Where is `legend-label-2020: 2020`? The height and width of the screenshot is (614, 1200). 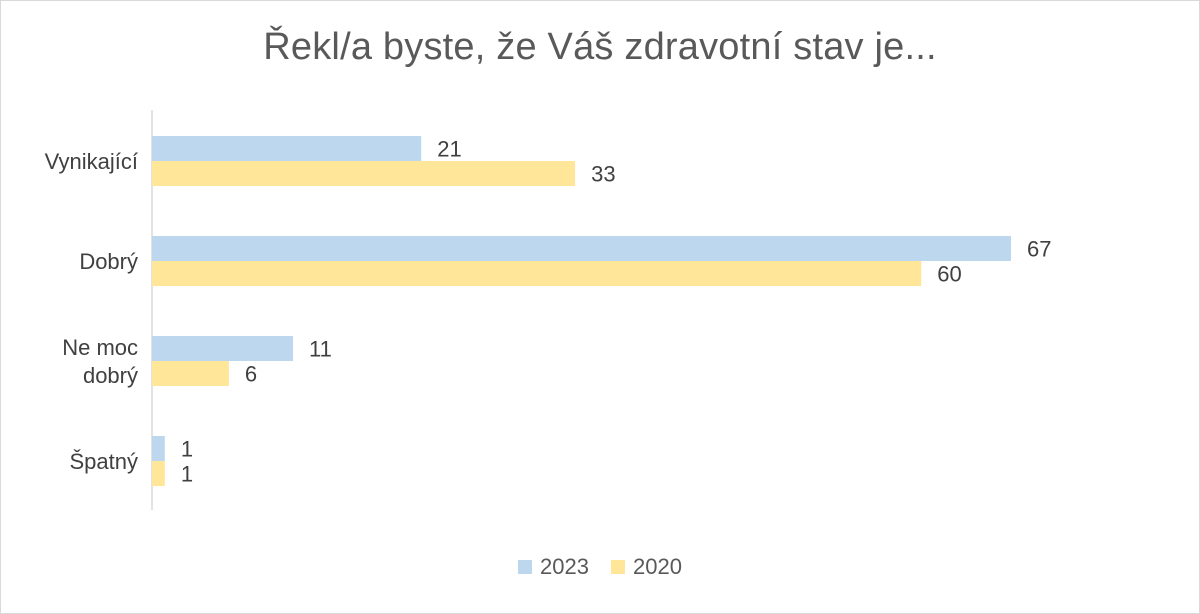 legend-label-2020: 2020 is located at coordinates (657, 566).